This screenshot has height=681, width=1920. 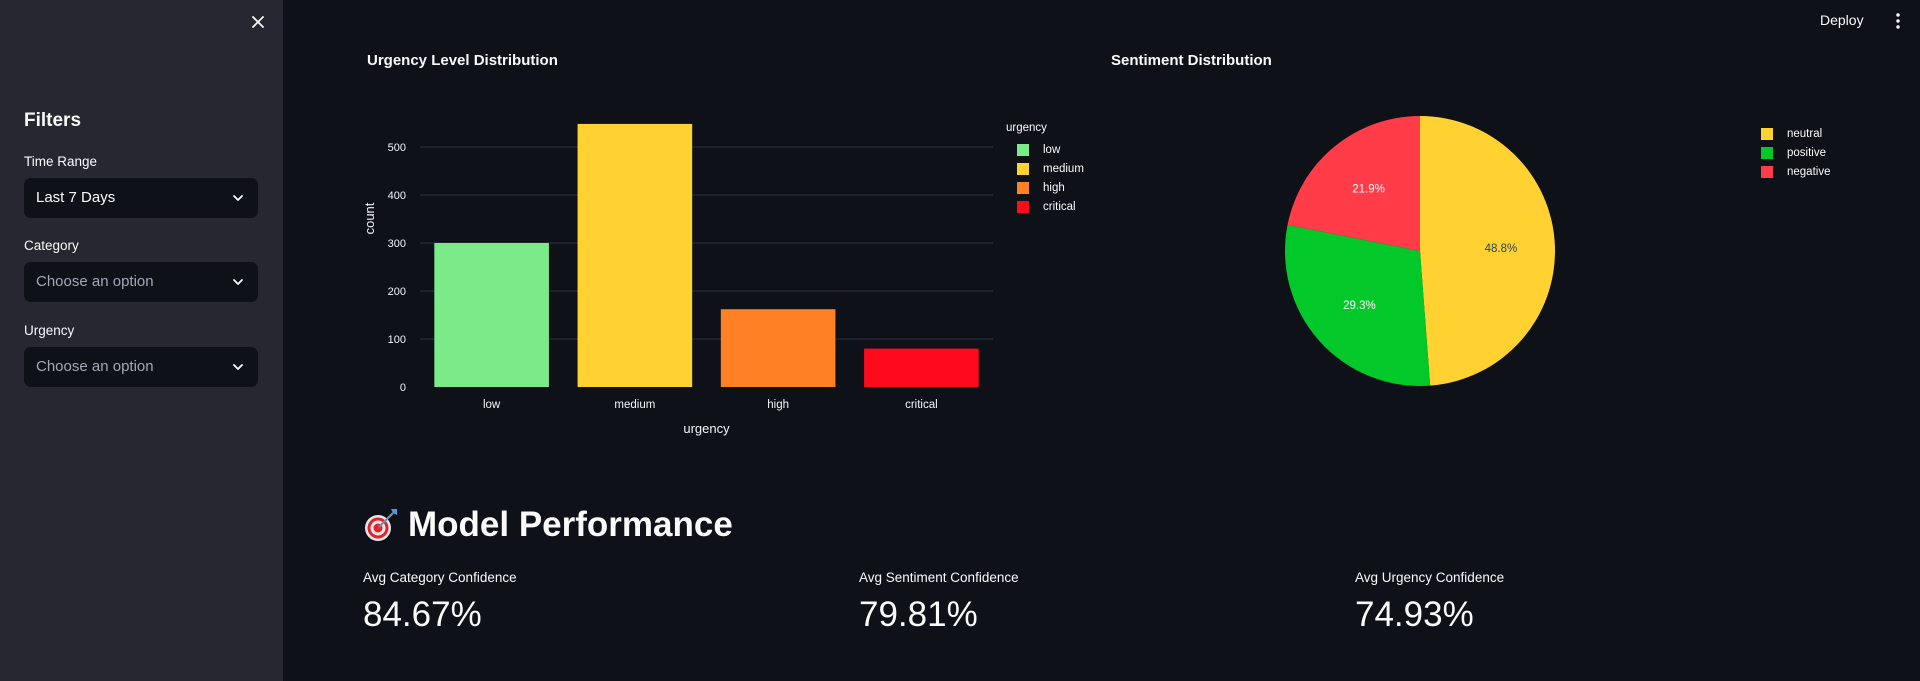 I want to click on close-sidebar-button, so click(x=258, y=22).